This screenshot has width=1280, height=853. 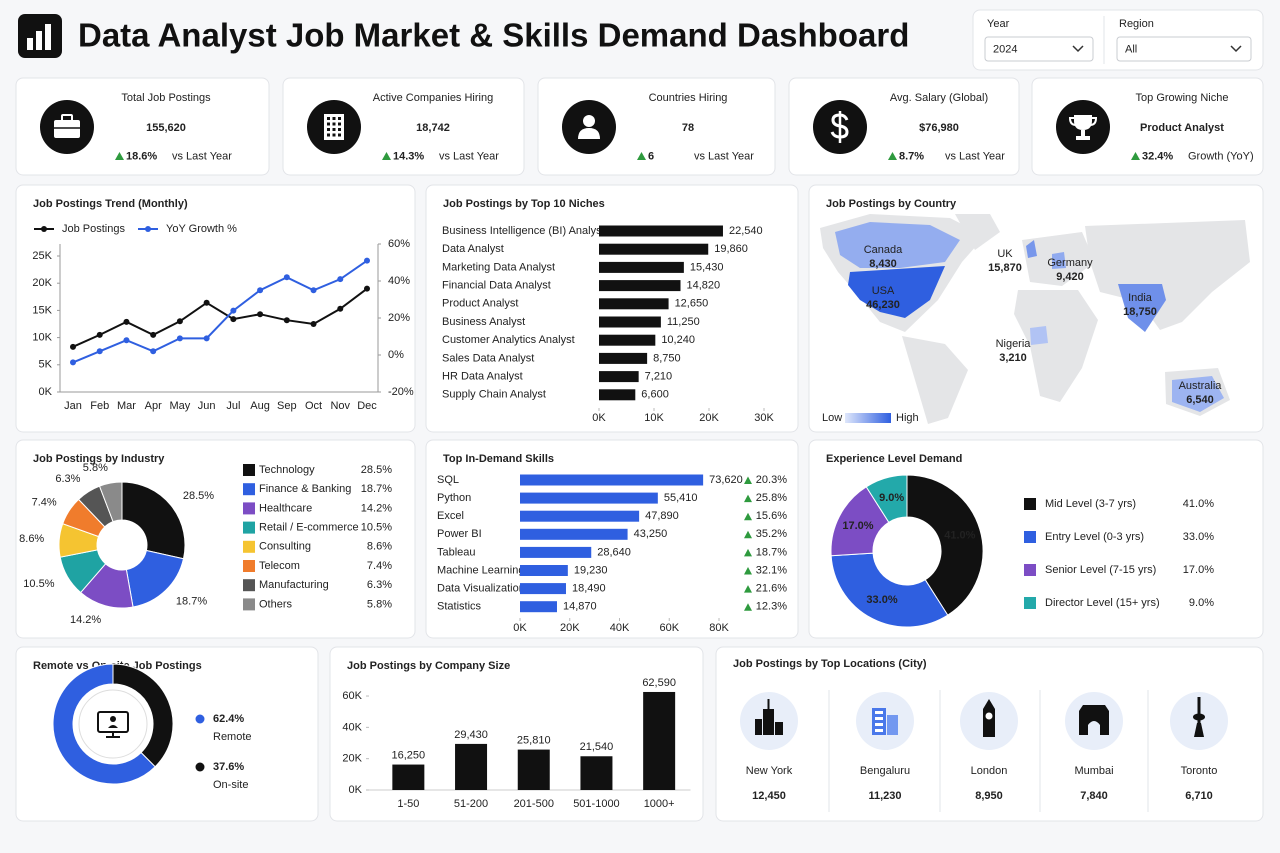 I want to click on legend-value: 8.6%, so click(x=379, y=547).